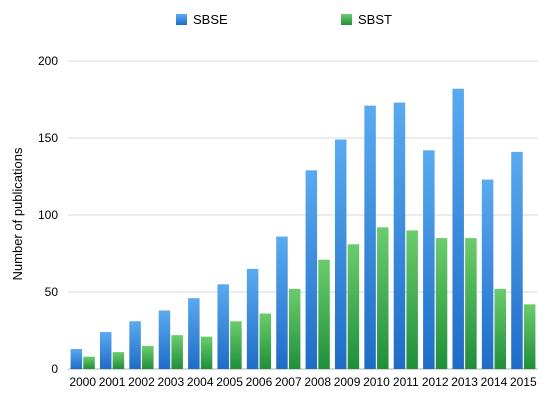 The height and width of the screenshot is (412, 560). Describe the element at coordinates (435, 382) in the screenshot. I see `x-tick-label: 2012` at that location.